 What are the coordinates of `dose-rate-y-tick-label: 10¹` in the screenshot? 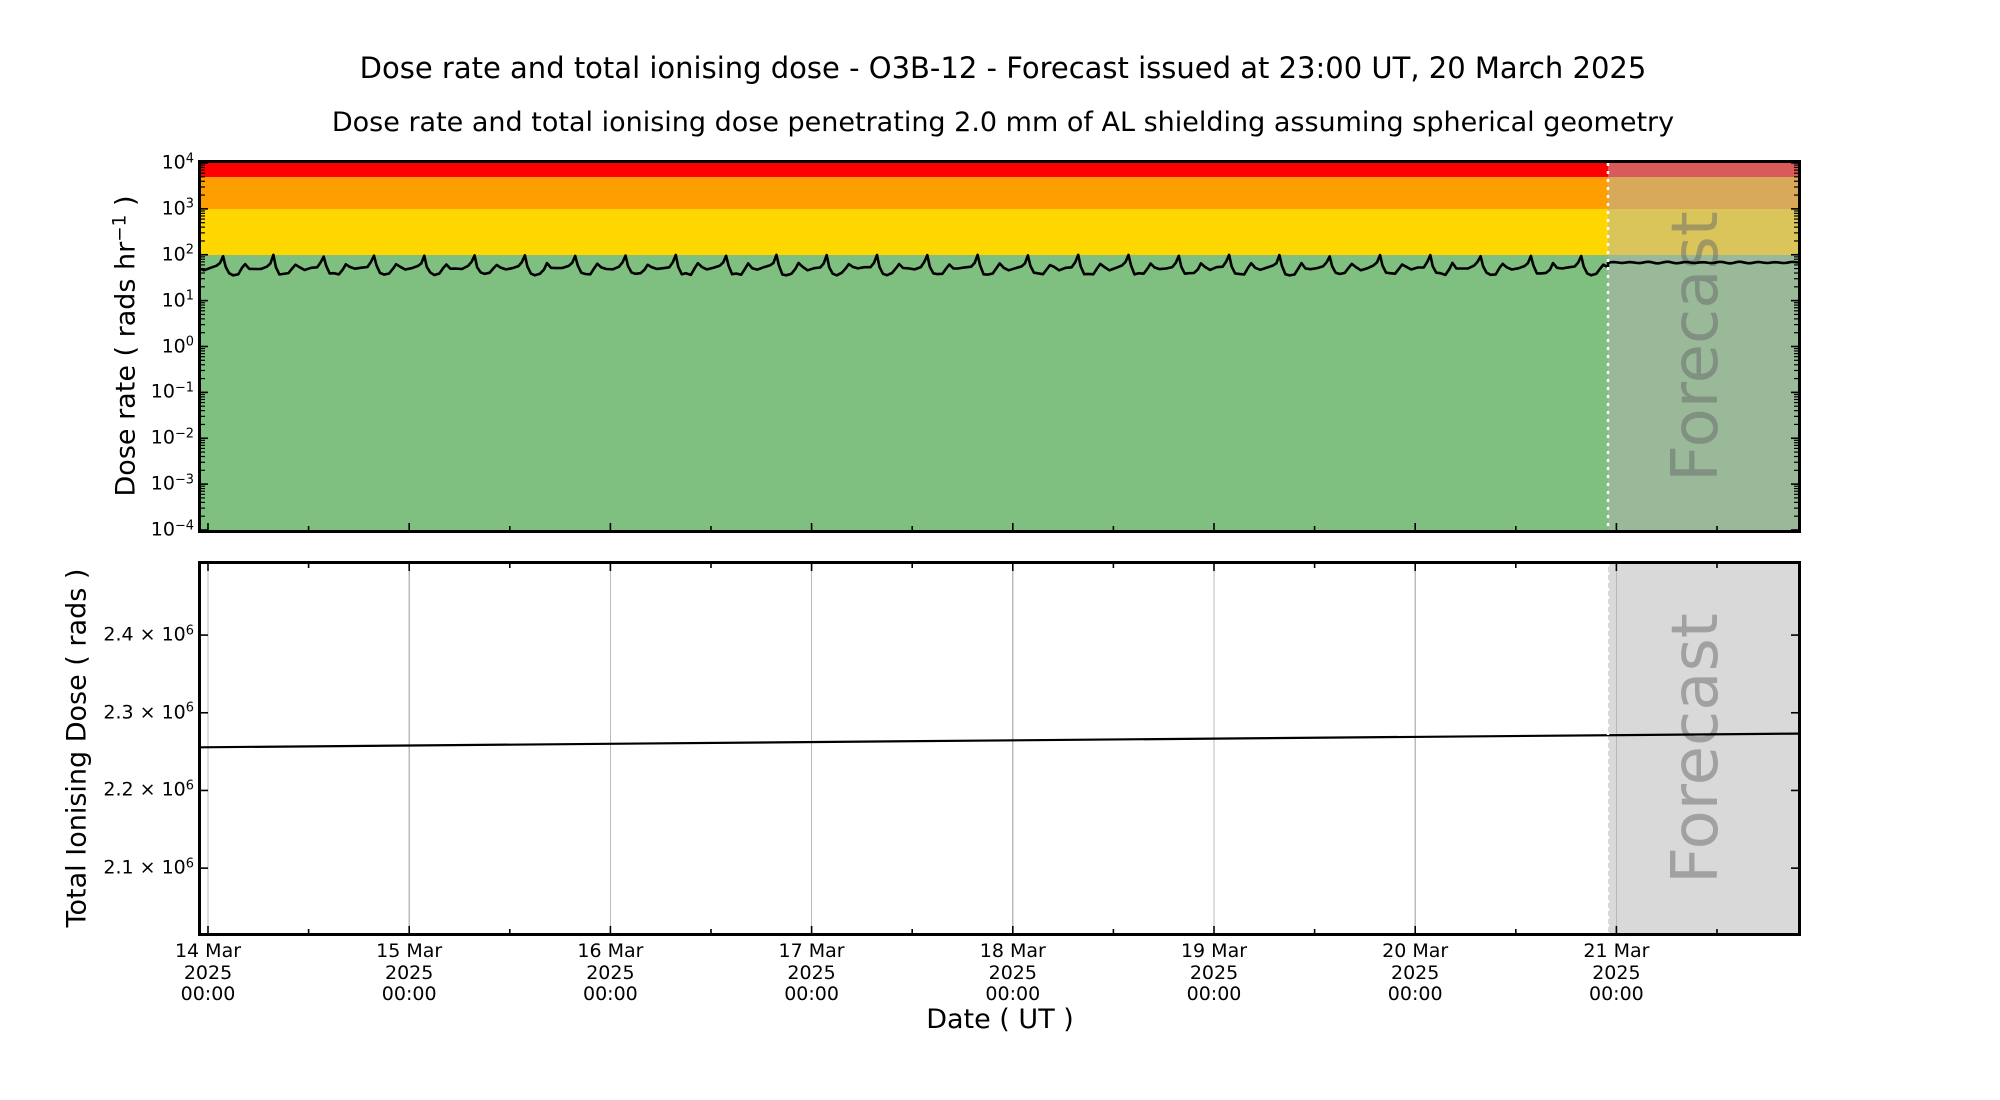 It's located at (177, 300).